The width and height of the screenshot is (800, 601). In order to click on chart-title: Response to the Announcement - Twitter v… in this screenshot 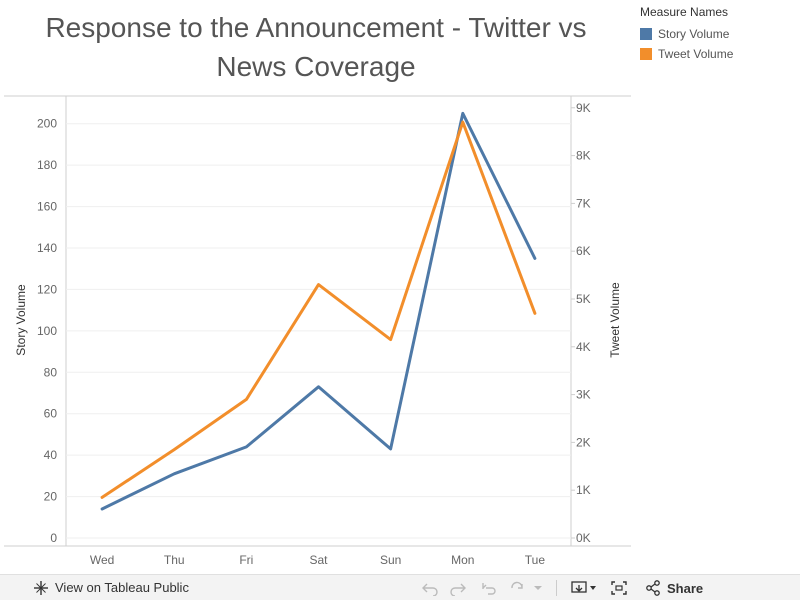, I will do `click(316, 47)`.